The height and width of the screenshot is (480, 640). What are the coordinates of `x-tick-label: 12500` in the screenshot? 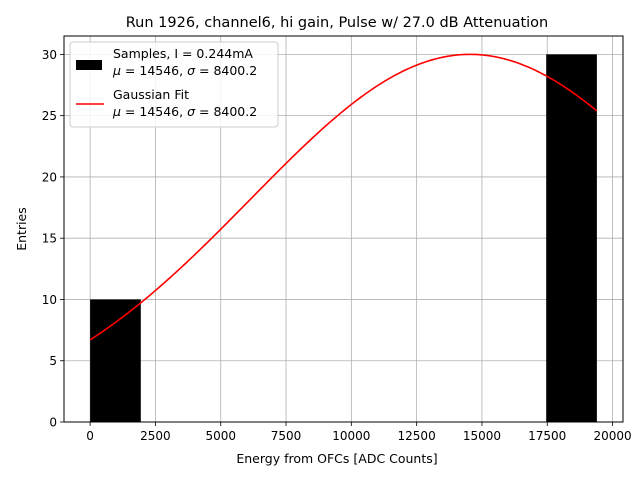 It's located at (417, 436).